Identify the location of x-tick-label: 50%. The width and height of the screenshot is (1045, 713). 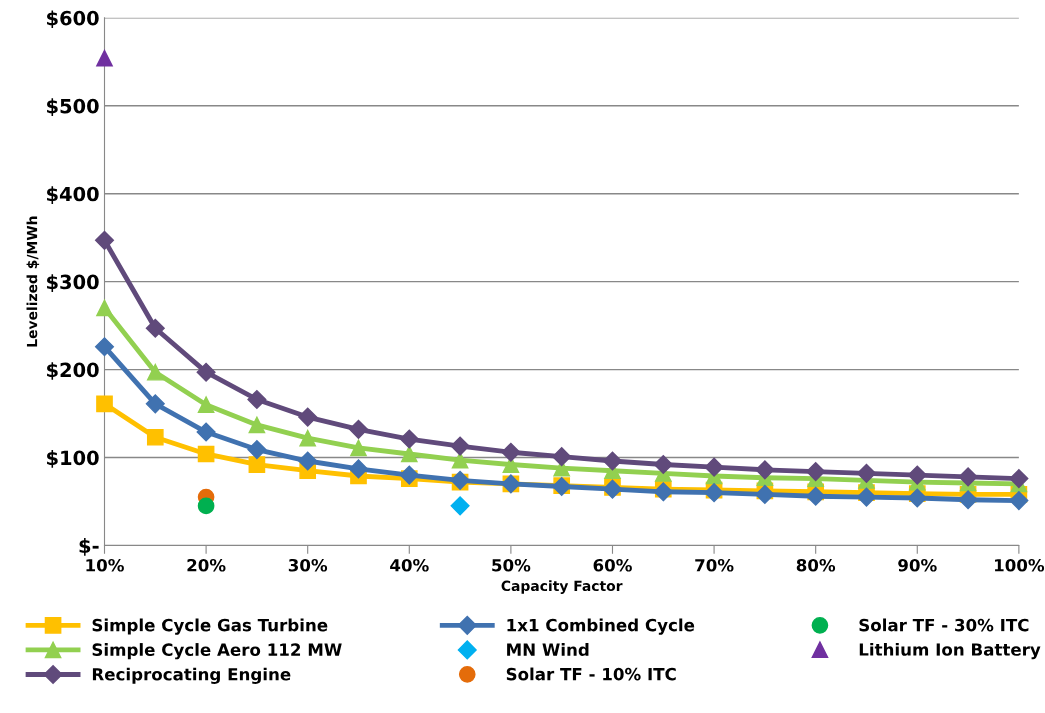
(511, 565).